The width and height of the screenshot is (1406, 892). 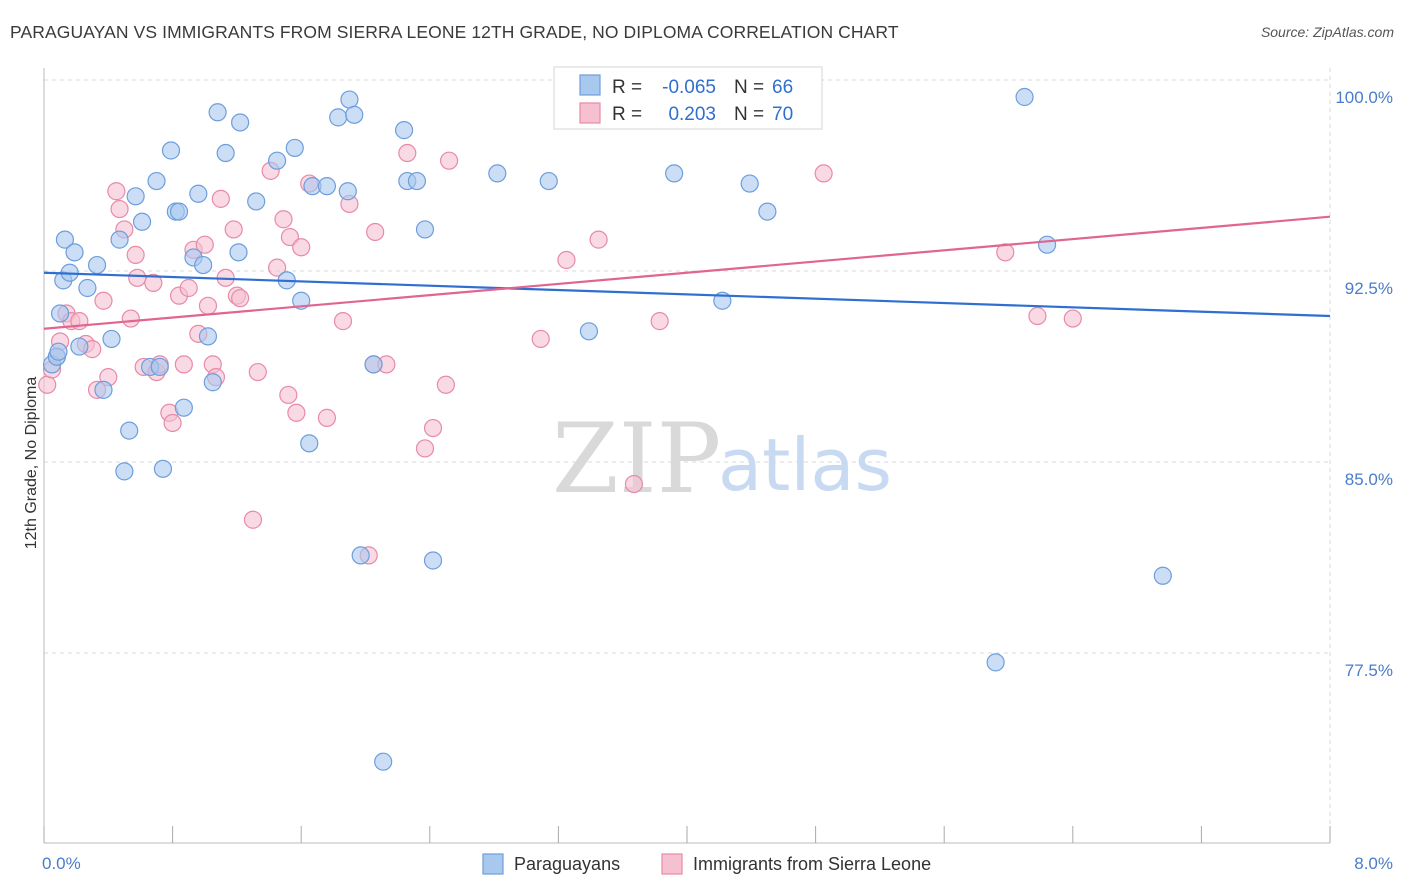 What do you see at coordinates (1327, 32) in the screenshot?
I see `source-label: Source: ZipAtlas.com` at bounding box center [1327, 32].